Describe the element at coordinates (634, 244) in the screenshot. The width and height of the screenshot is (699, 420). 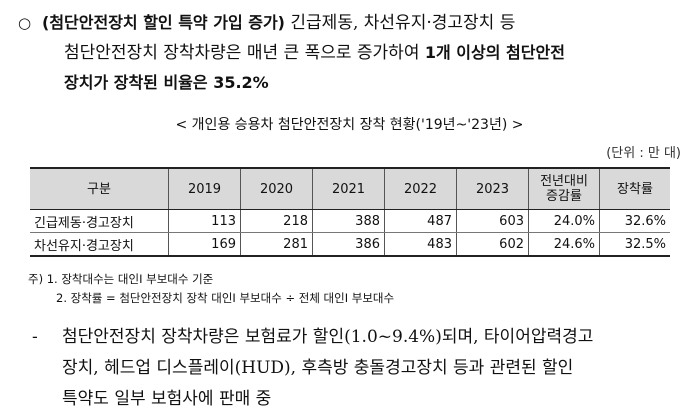
I see `cell-install-rate: 32.5%` at that location.